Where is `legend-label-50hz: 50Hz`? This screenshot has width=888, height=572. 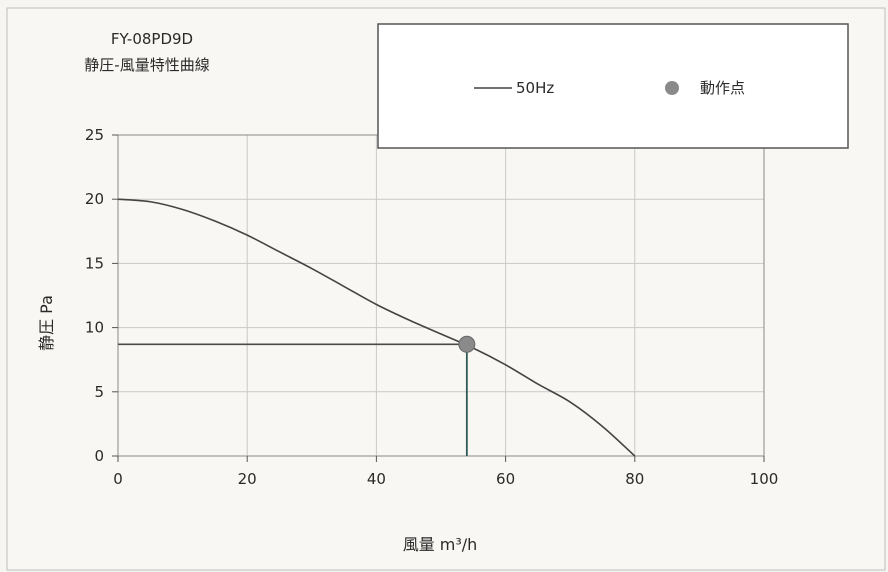
legend-label-50hz: 50Hz is located at coordinates (535, 88).